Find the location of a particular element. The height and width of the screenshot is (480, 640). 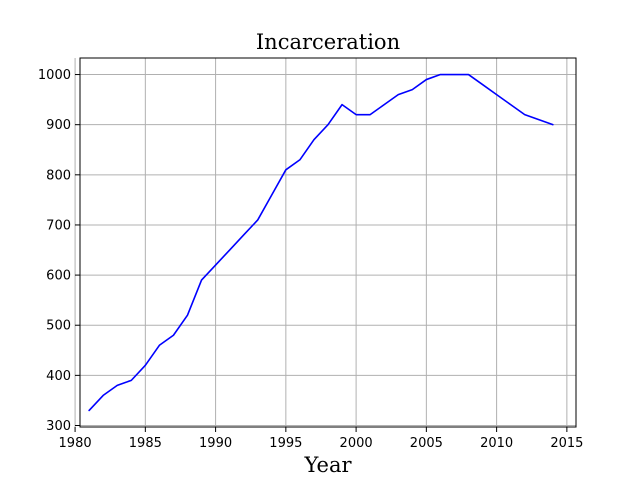

x-tick-label: 1990 is located at coordinates (215, 443).